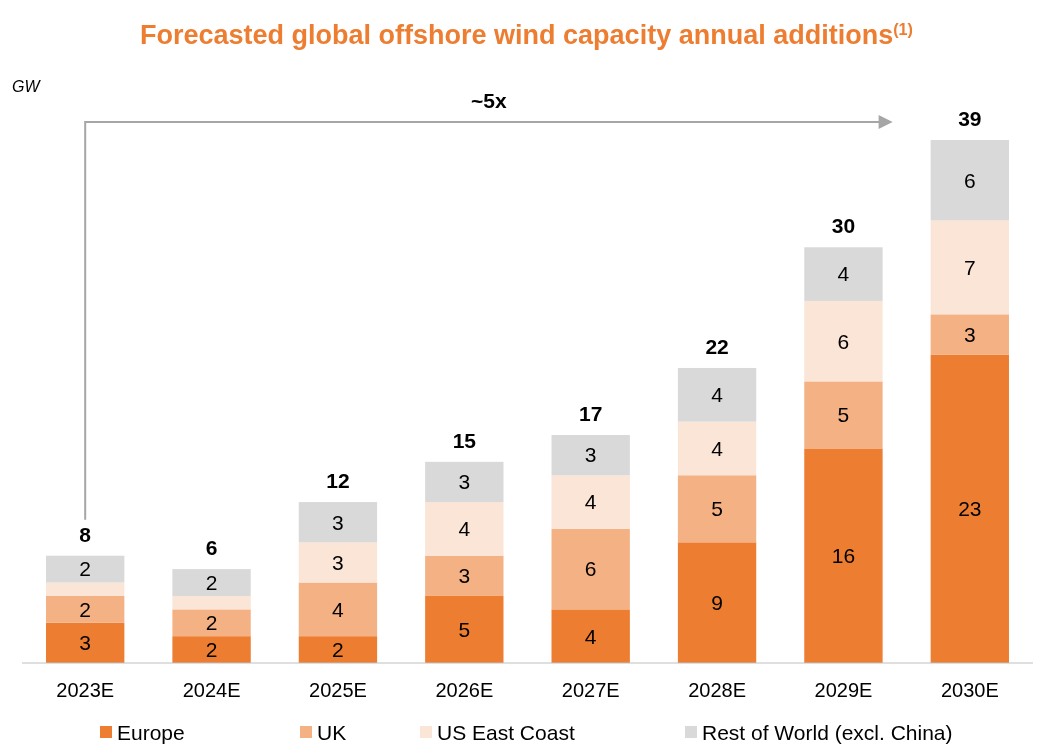 The width and height of the screenshot is (1053, 755). I want to click on total-label: 6, so click(211, 548).